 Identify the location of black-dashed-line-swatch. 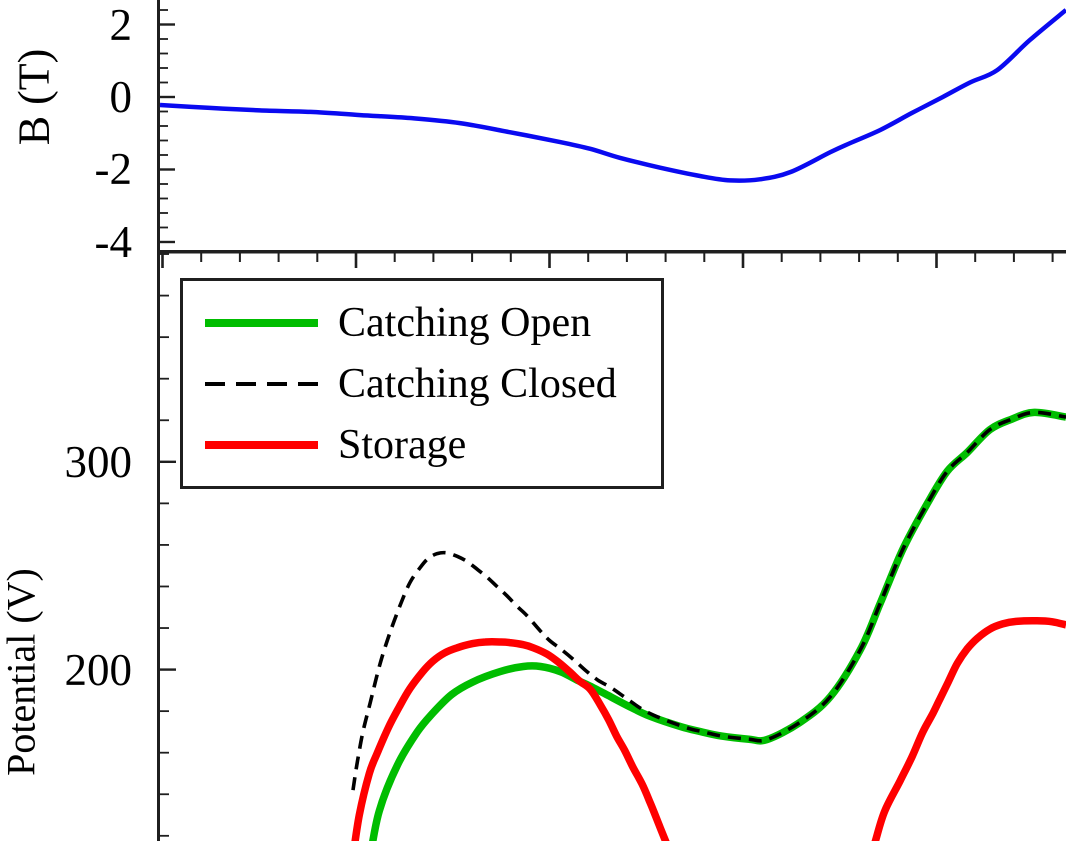
(261, 383).